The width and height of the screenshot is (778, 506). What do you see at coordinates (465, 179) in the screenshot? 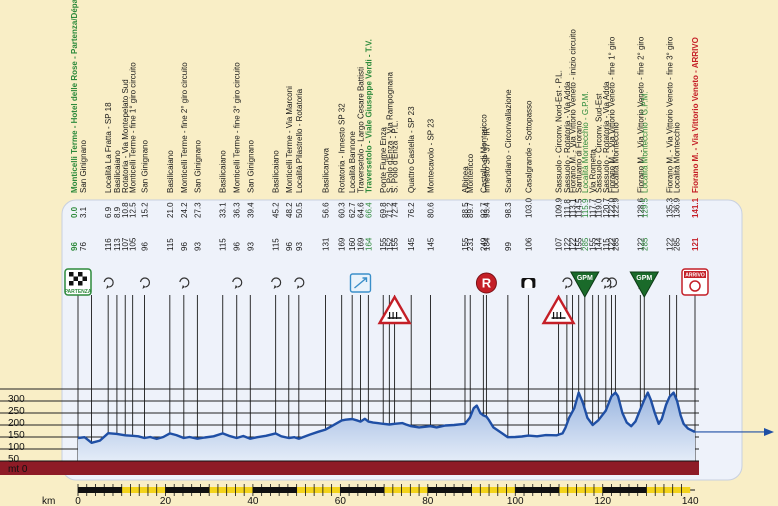
I see `point-place: Albinea` at bounding box center [465, 179].